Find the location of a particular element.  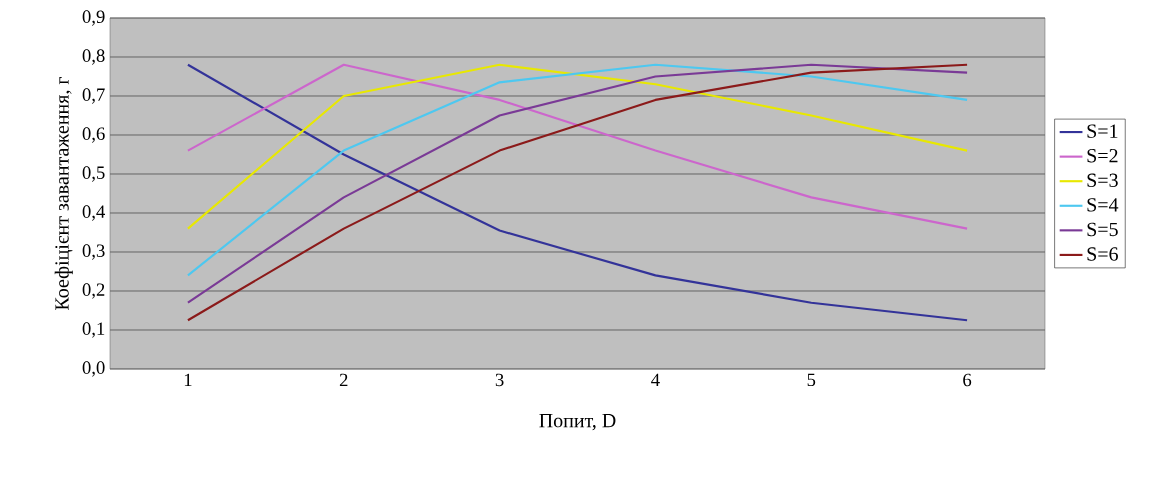

legend-label: S=4 is located at coordinates (1103, 205).